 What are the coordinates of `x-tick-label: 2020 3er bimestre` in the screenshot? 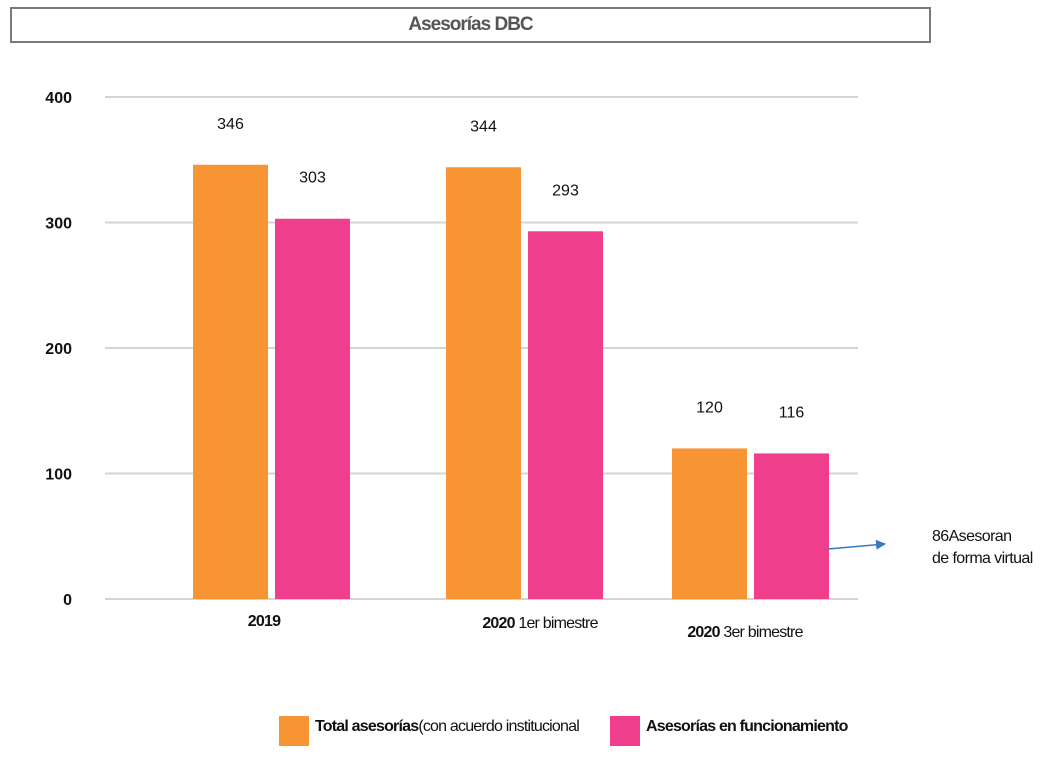 It's located at (745, 632).